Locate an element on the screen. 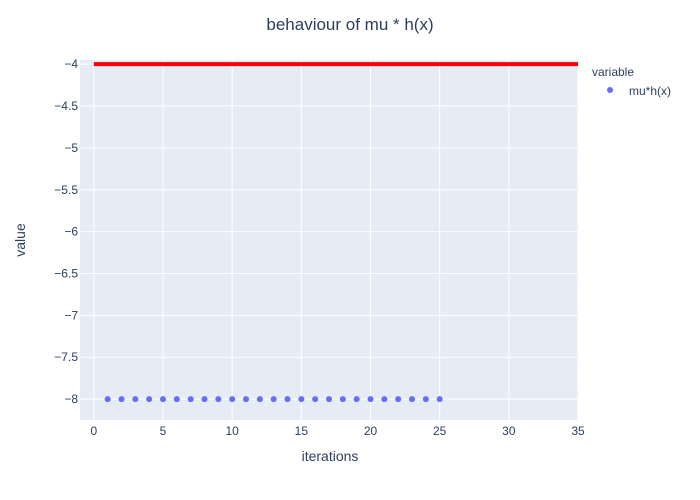  x-axis-ticks: 0 5 10 15 20 25 30 35 is located at coordinates (337, 431).